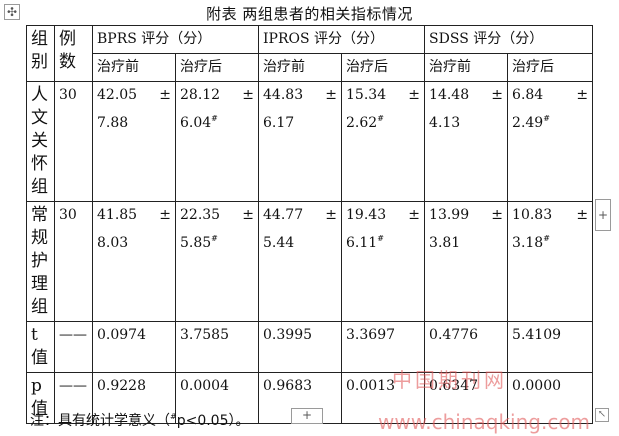  Describe the element at coordinates (603, 215) in the screenshot. I see `add-column-button: +` at that location.